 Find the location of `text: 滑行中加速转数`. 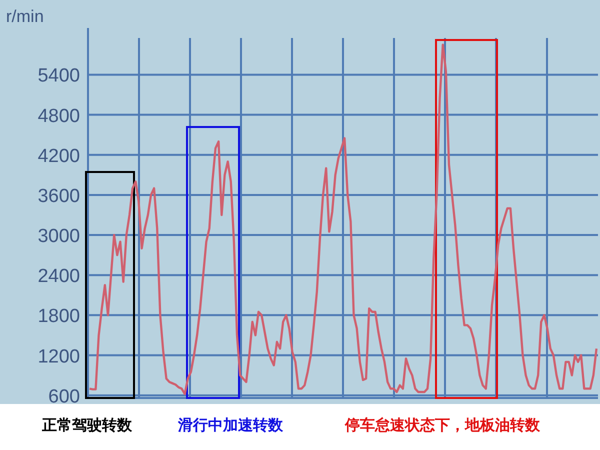

text: 滑行中加速转数 is located at coordinates (230, 425).